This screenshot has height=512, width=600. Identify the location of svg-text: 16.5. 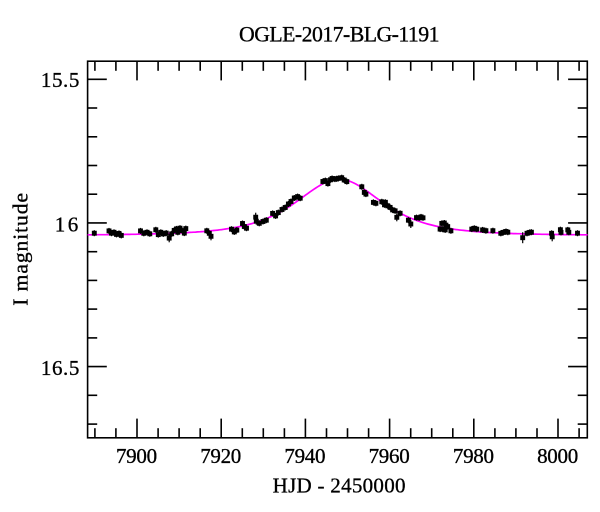
(60, 368).